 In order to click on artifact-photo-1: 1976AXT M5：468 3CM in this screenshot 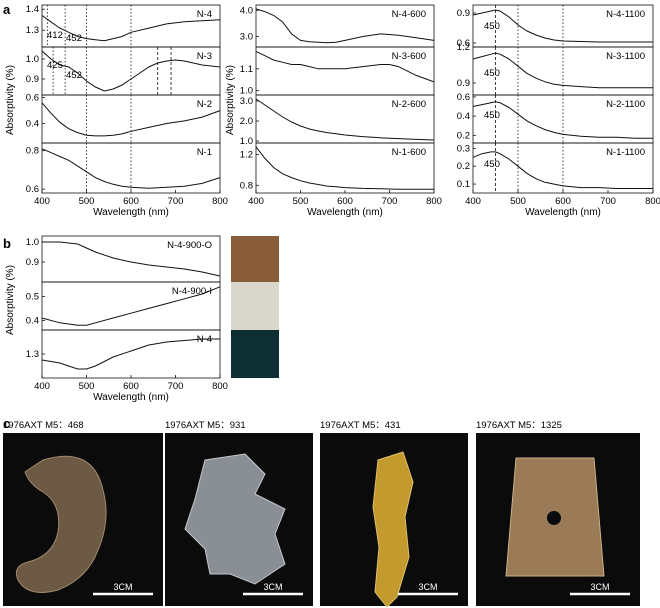, I will do `click(83, 513)`.